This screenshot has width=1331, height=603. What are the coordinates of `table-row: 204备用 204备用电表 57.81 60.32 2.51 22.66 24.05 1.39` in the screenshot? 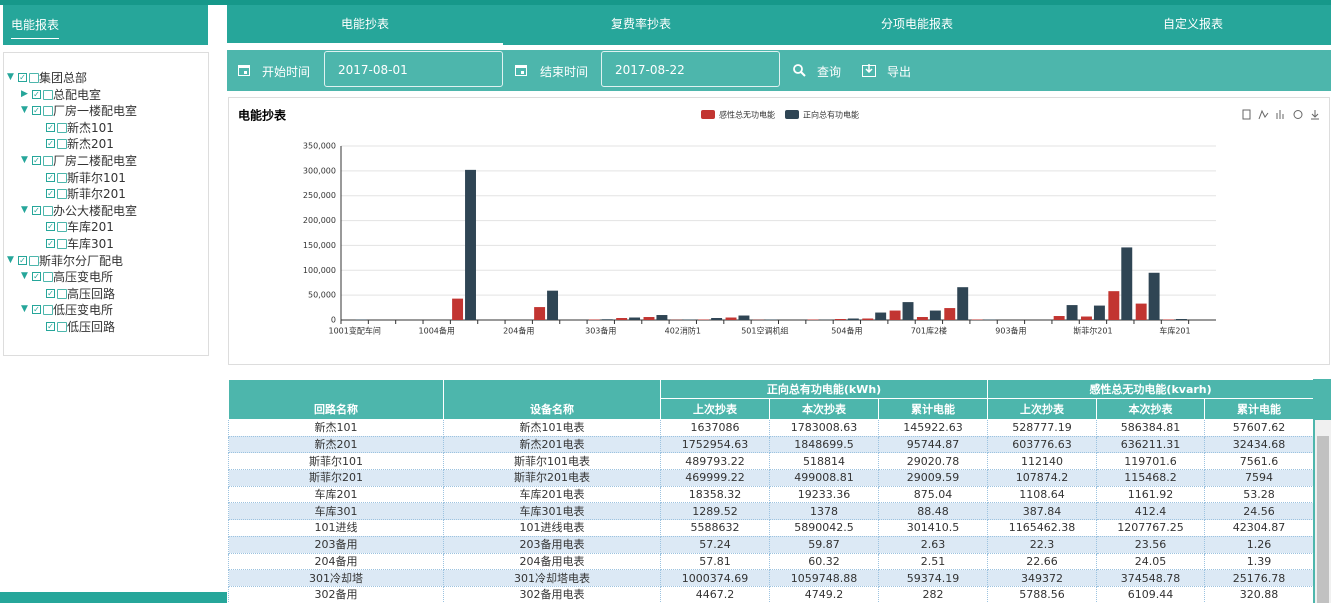 It's located at (770, 561).